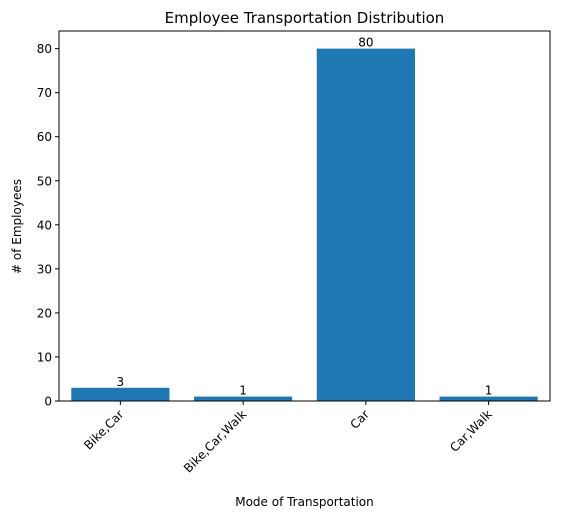 The height and width of the screenshot is (518, 562). Describe the element at coordinates (44, 93) in the screenshot. I see `y-tick-label: 70` at that location.